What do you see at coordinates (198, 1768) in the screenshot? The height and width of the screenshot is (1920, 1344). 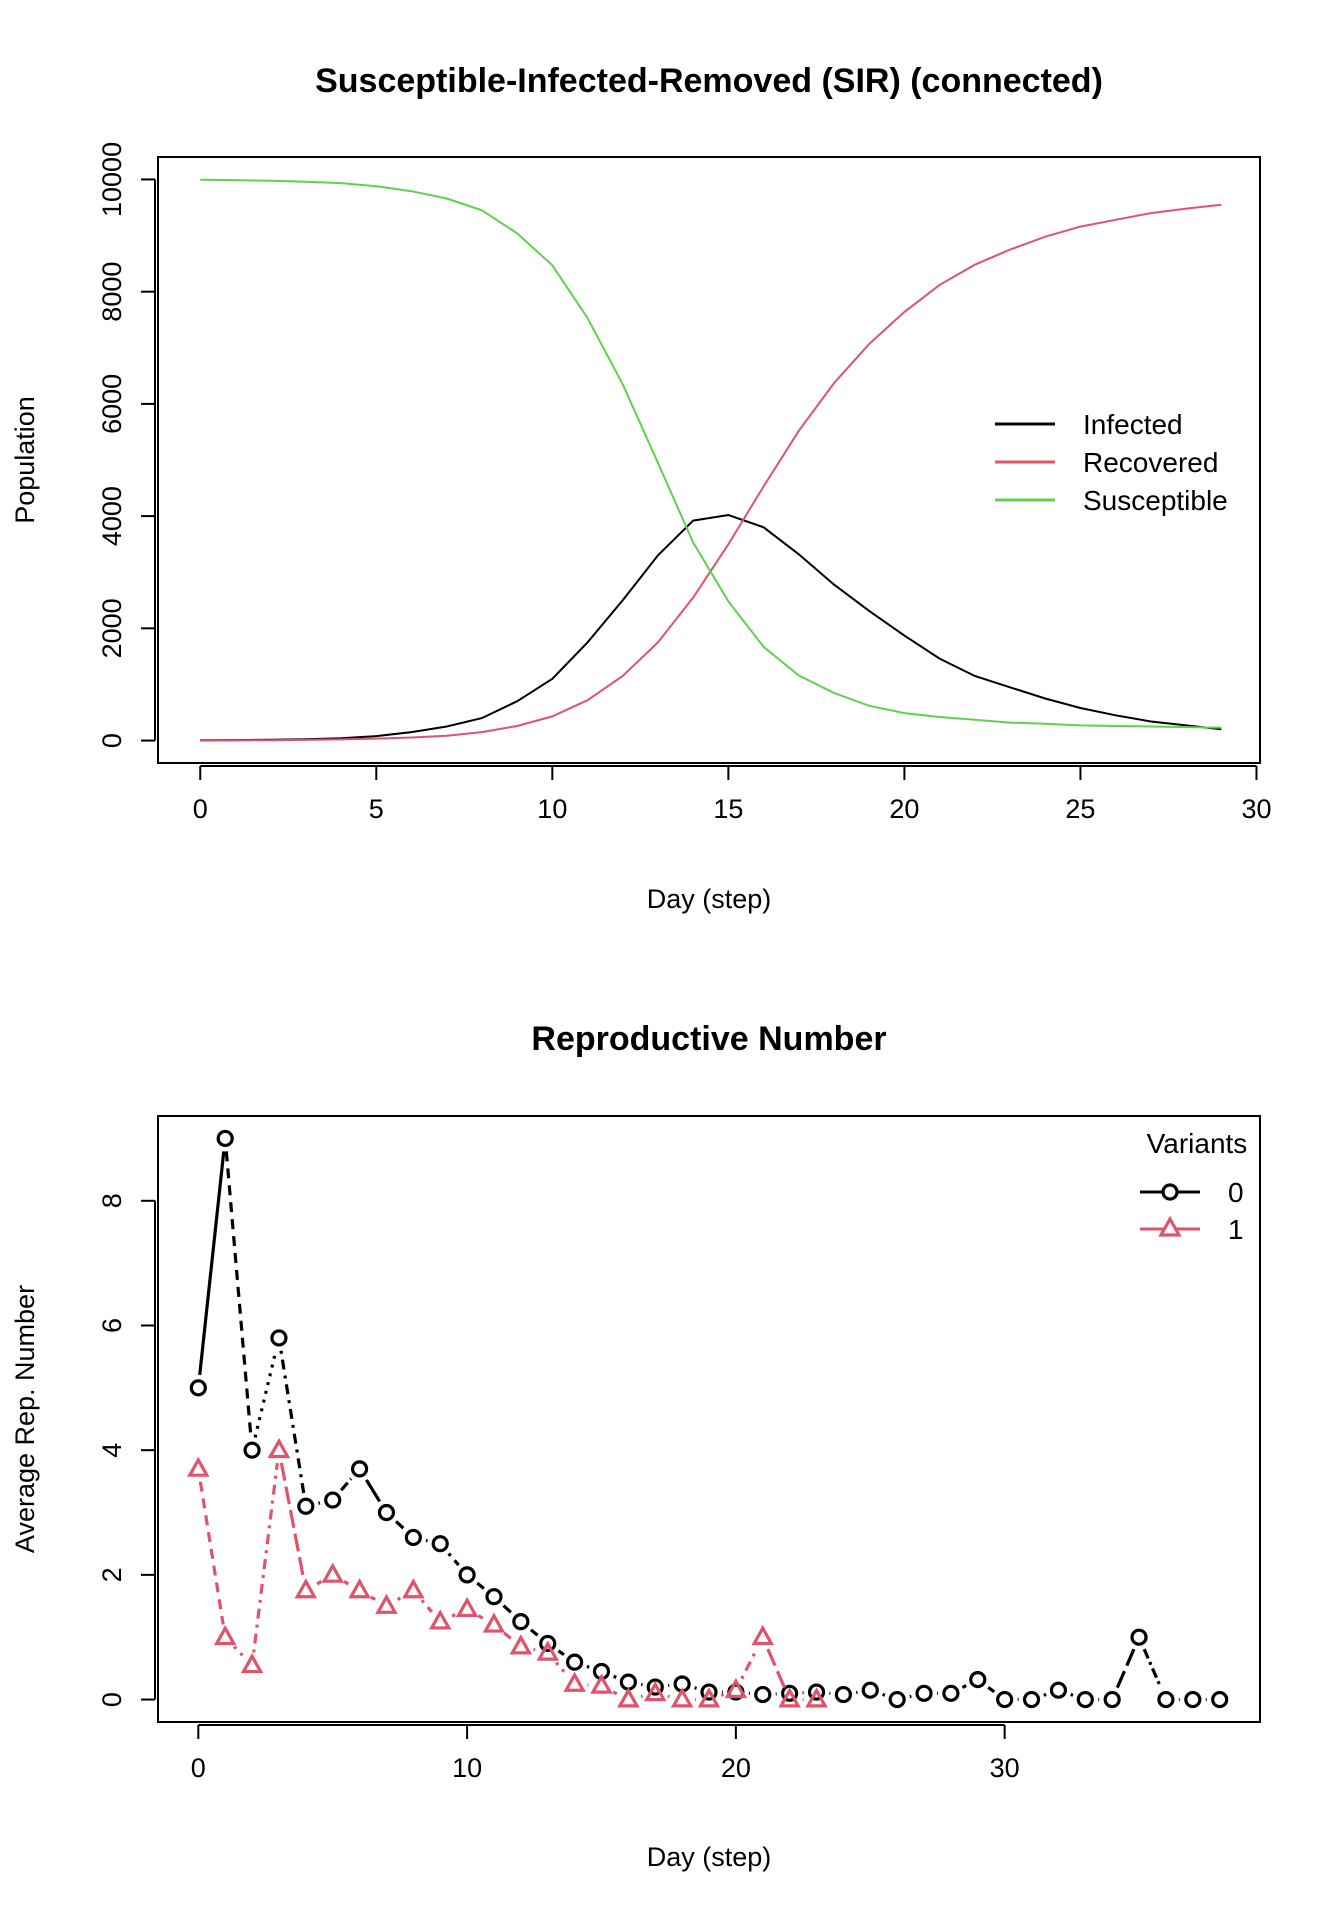 I see `rep-x-tick-label: 0` at bounding box center [198, 1768].